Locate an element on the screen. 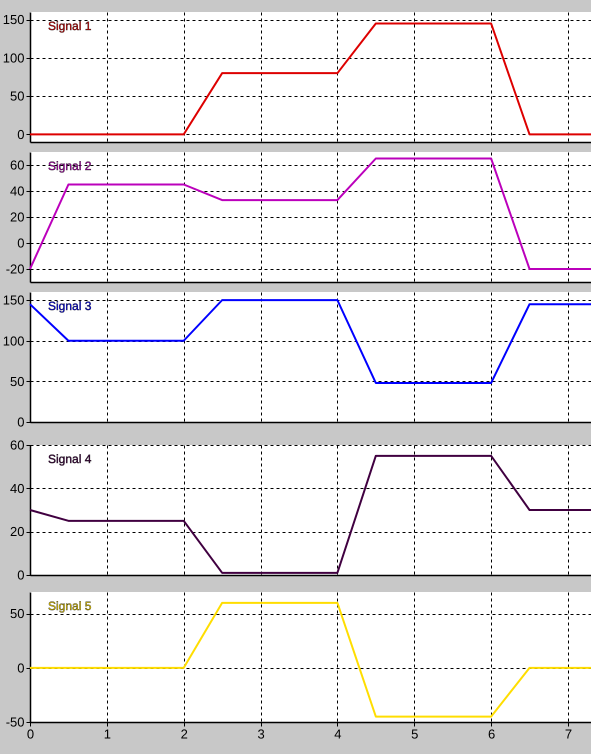  series-label: Signal 3 is located at coordinates (70, 306).